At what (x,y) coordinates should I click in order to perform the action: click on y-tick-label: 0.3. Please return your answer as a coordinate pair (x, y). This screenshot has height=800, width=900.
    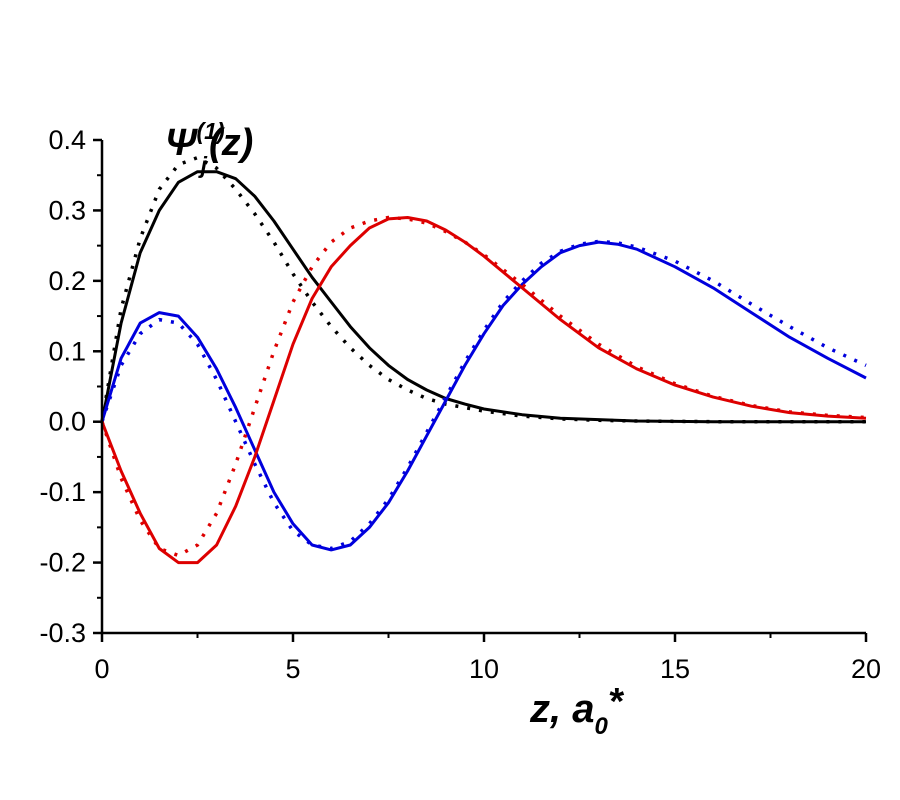
    Looking at the image, I should click on (67, 210).